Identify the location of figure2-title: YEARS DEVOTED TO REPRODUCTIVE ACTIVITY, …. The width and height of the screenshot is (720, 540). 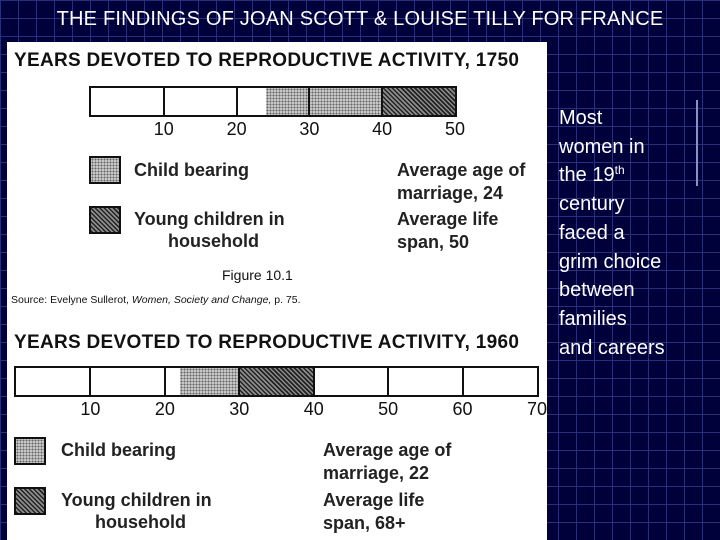
(267, 342).